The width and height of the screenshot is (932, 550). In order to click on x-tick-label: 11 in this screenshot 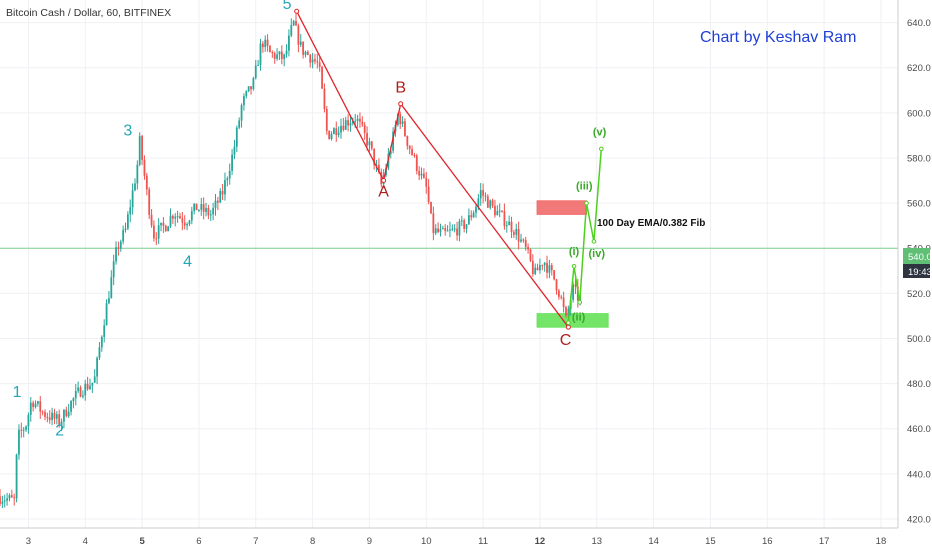, I will do `click(483, 541)`.